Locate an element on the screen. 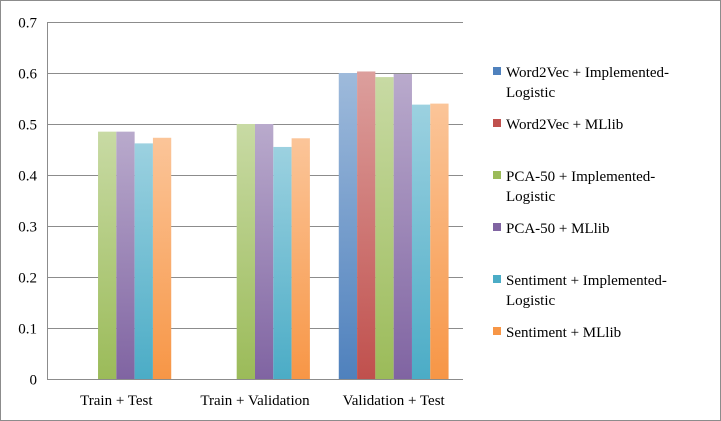 This screenshot has width=721, height=421. x-category-label: Train + Validation is located at coordinates (255, 401).